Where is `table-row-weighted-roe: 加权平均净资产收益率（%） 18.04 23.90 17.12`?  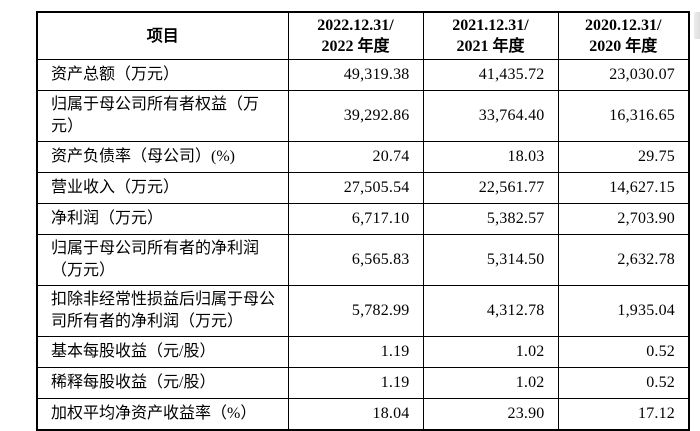 table-row-weighted-roe: 加权平均净资产收益率（%） 18.04 23.90 17.12 is located at coordinates (363, 414).